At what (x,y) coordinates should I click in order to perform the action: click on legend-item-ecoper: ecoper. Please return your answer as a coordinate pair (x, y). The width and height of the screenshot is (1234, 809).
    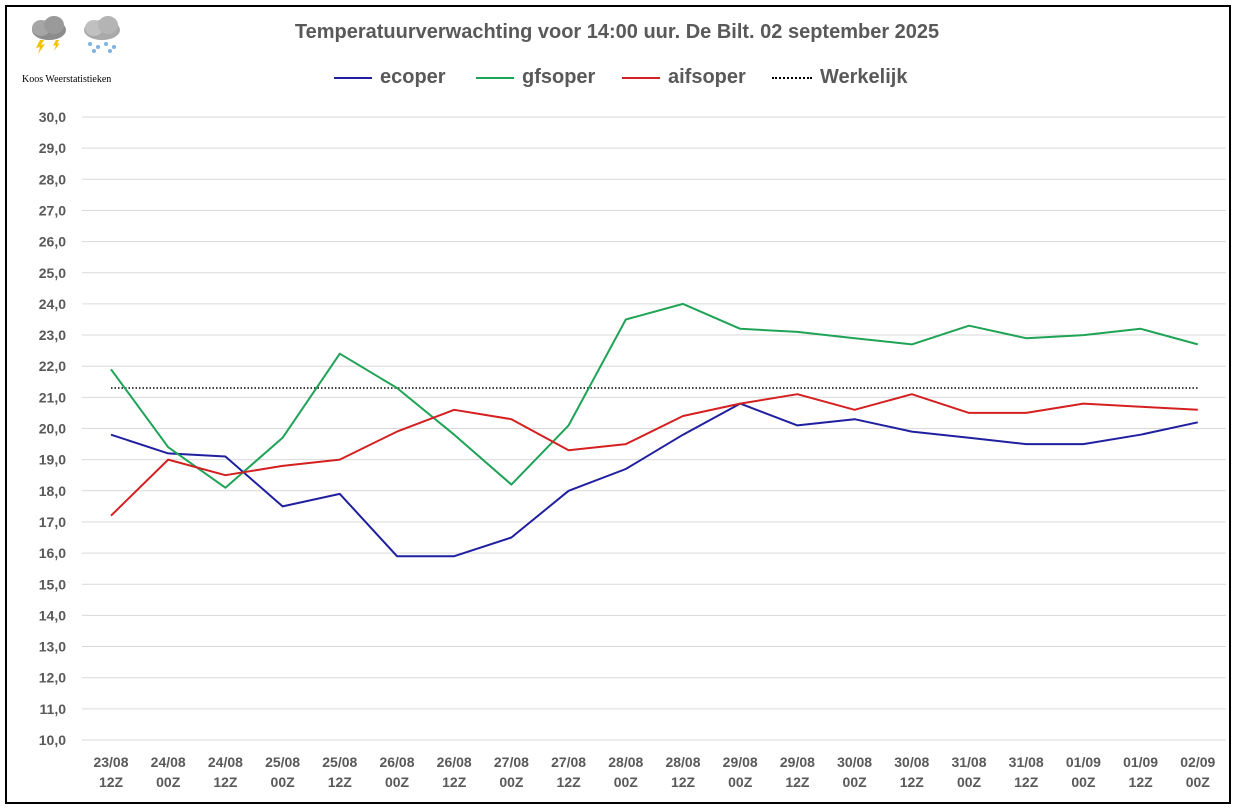
    Looking at the image, I should click on (390, 77).